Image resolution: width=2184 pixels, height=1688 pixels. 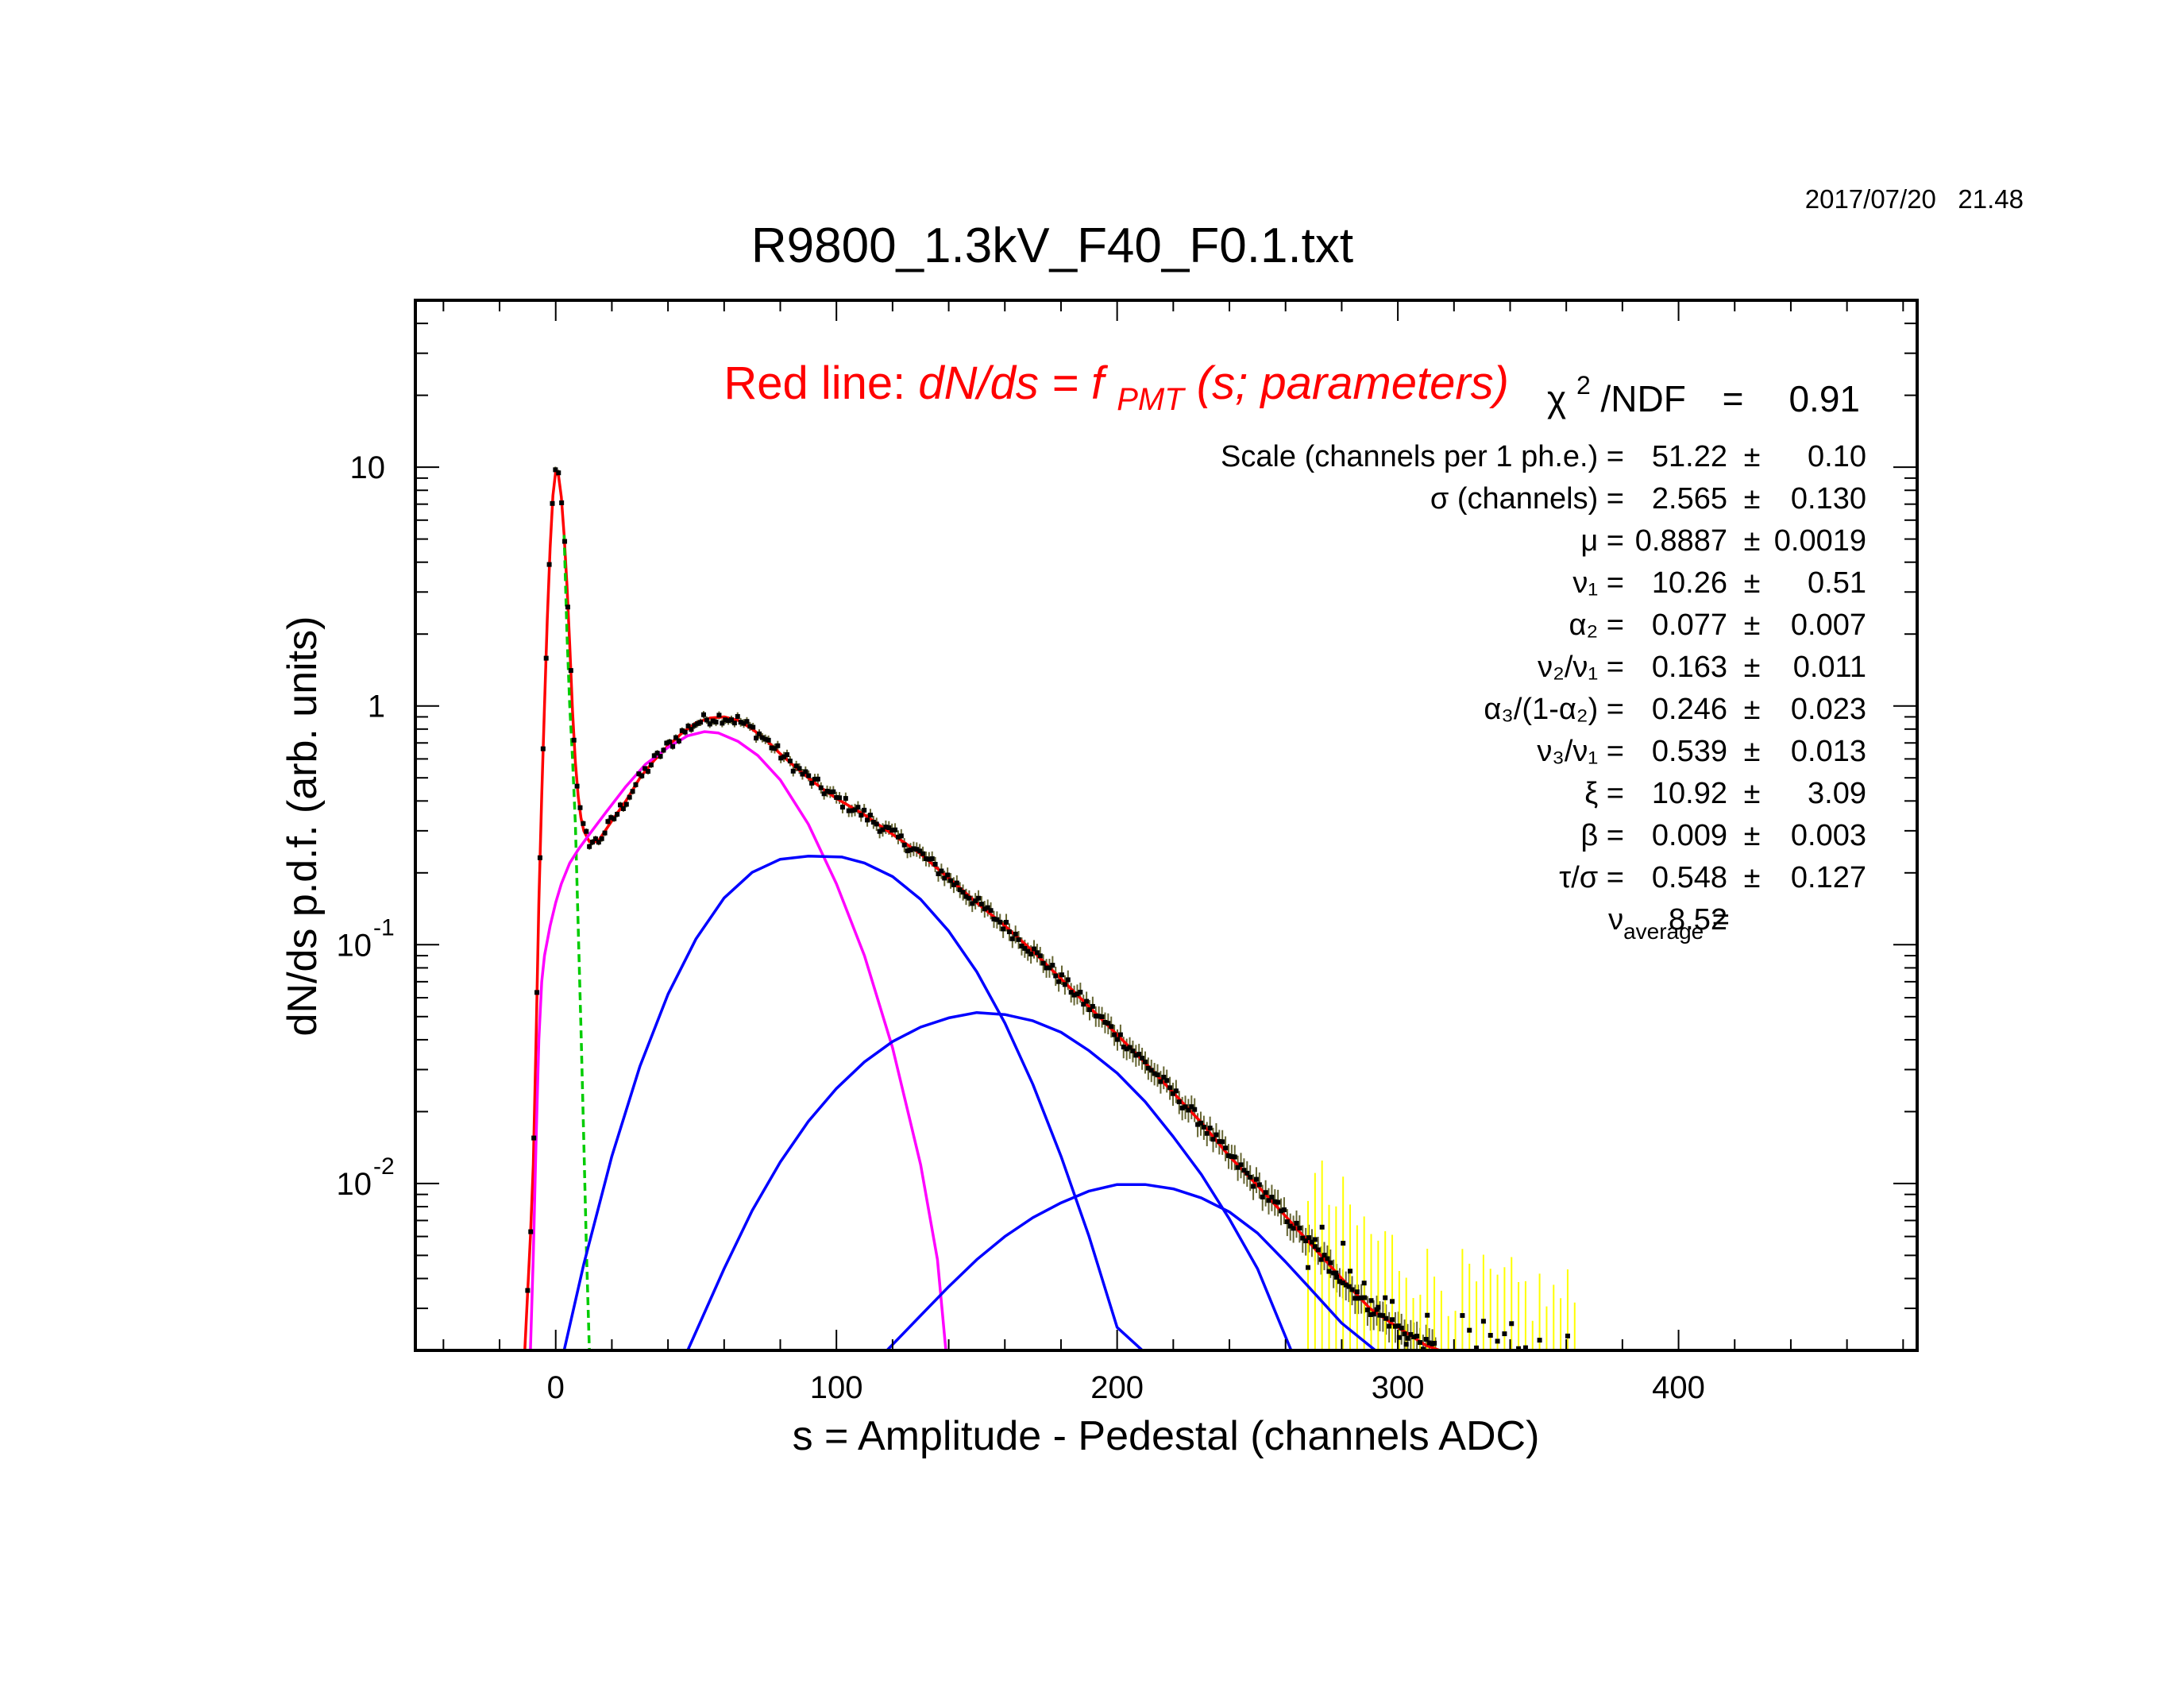 What do you see at coordinates (1643, 398) in the screenshot?
I see `chi2-ndf: /NDF` at bounding box center [1643, 398].